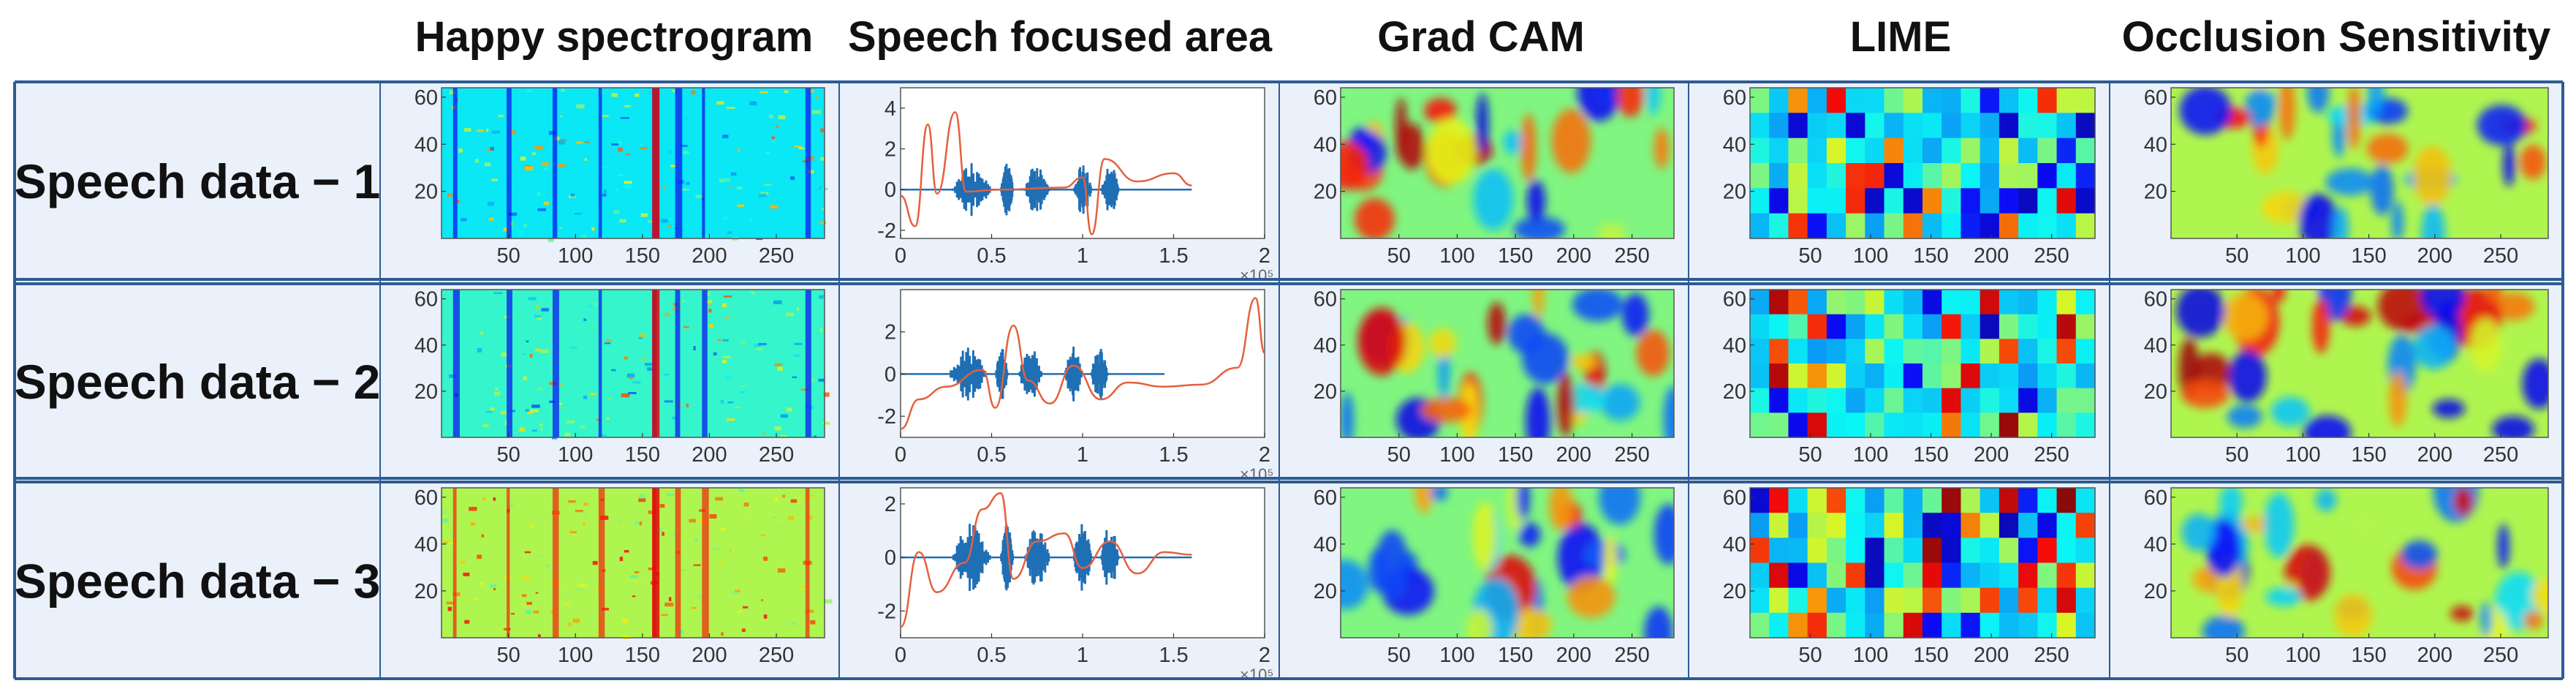 This screenshot has height=697, width=2576. Describe the element at coordinates (1515, 256) in the screenshot. I see `x-tick-label: 150` at that location.